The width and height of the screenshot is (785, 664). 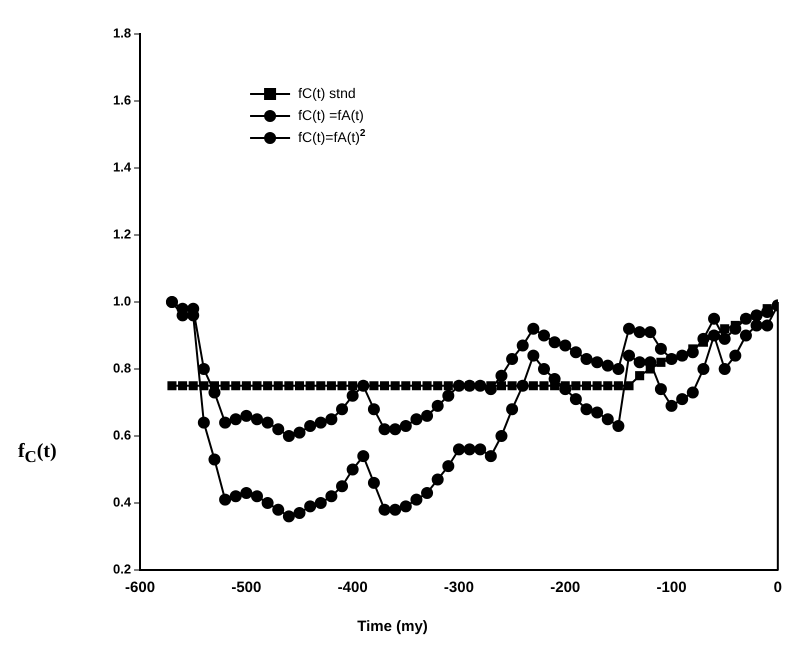 What do you see at coordinates (353, 587) in the screenshot?
I see `x-tick-label: -400` at bounding box center [353, 587].